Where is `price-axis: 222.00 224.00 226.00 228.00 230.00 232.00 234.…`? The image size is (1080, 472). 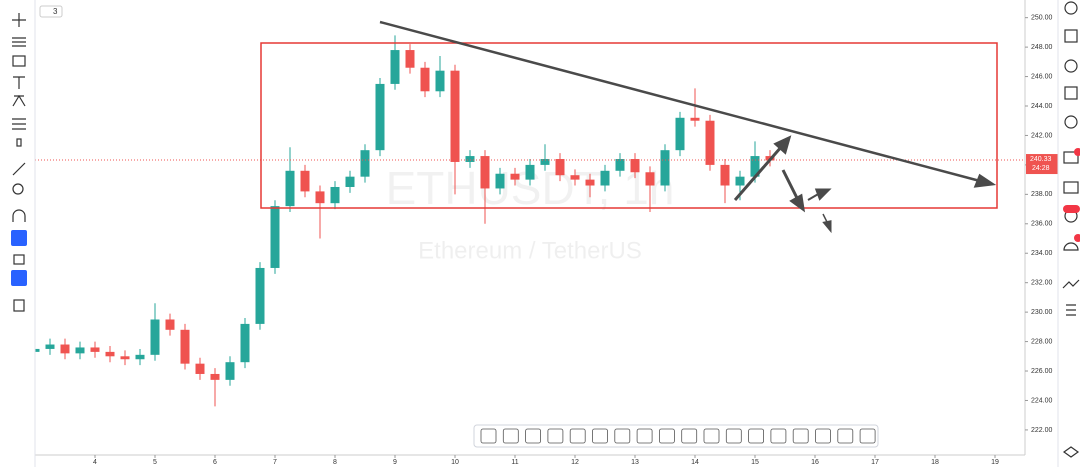
price-axis: 222.00 224.00 226.00 228.00 230.00 232.00 234.… is located at coordinates (1041, 224).